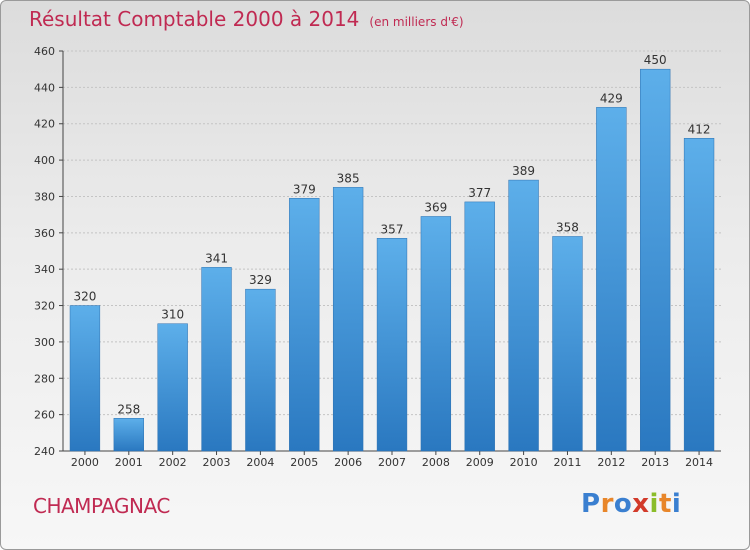 The image size is (750, 550). Describe the element at coordinates (304, 462) in the screenshot. I see `x-tick-label: 2005` at that location.